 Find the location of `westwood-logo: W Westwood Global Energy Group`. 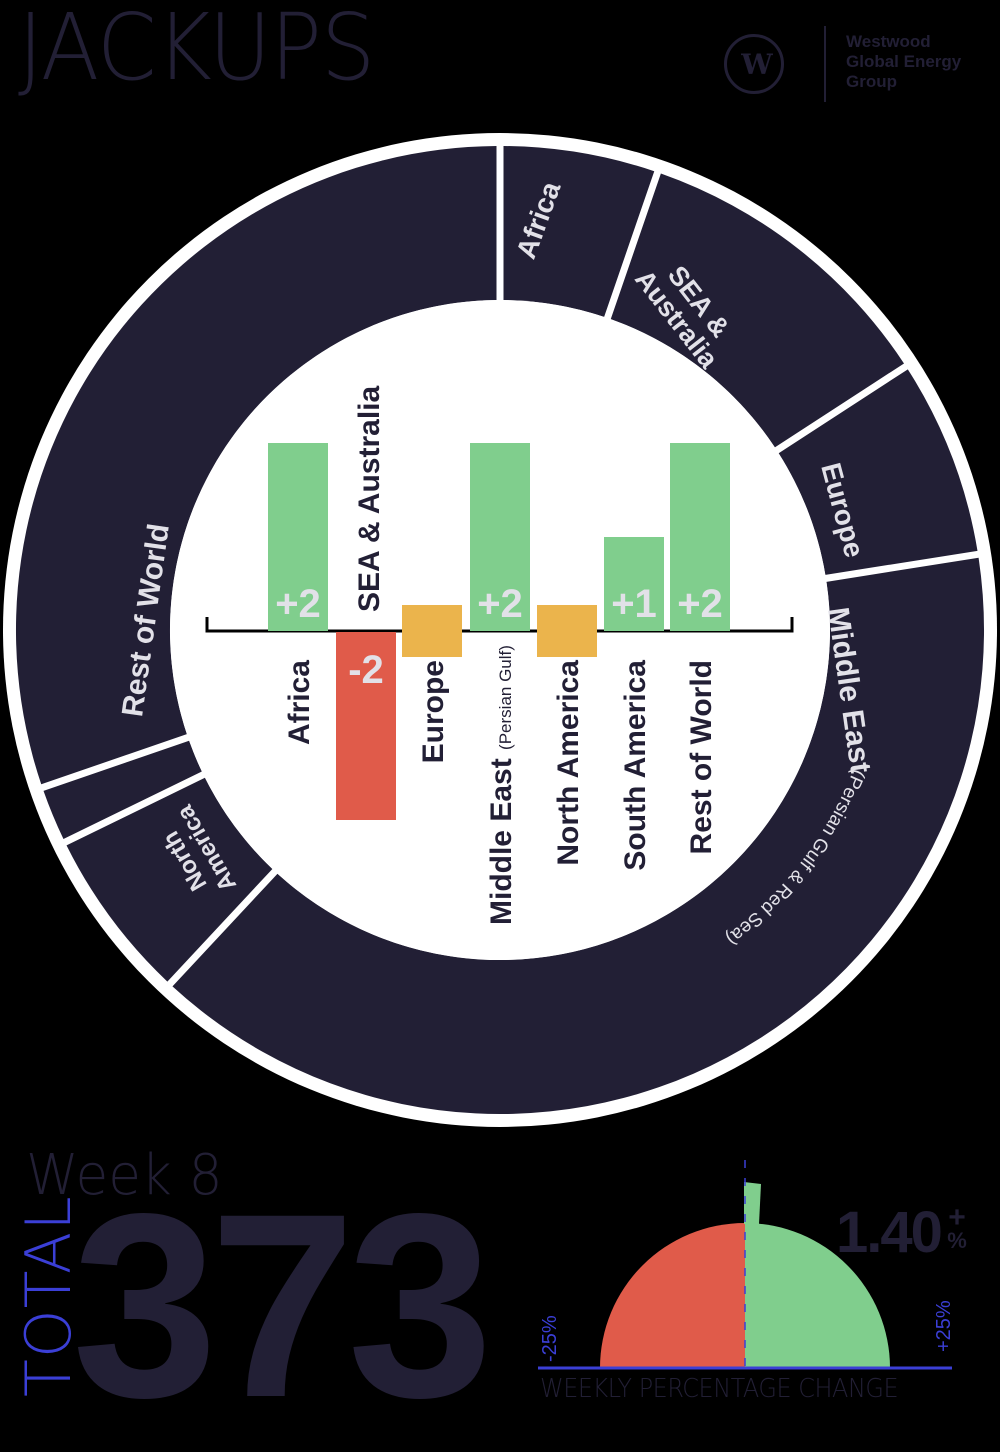

westwood-logo: W Westwood Global Energy Group is located at coordinates (857, 64).